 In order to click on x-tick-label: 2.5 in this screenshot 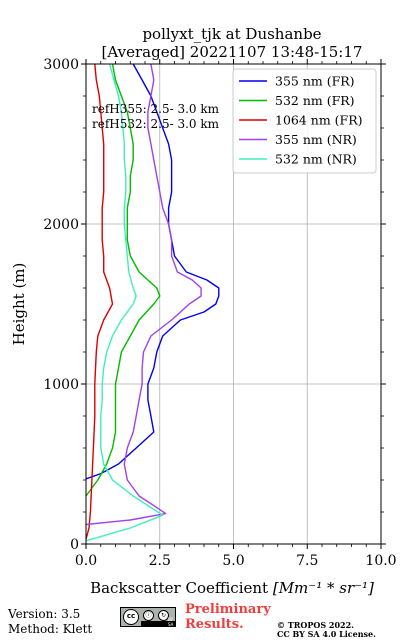, I will do `click(160, 561)`.